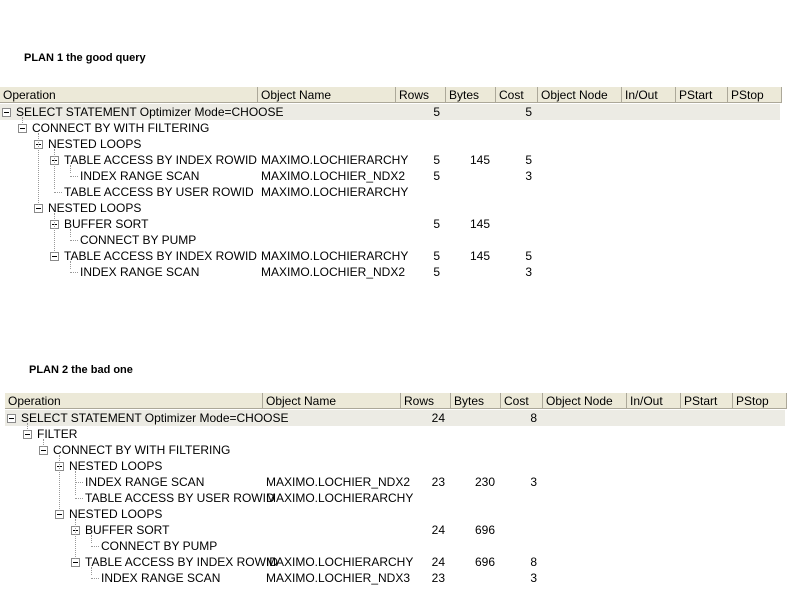 The width and height of the screenshot is (788, 592). I want to click on cell-bytes: 230, so click(484, 482).